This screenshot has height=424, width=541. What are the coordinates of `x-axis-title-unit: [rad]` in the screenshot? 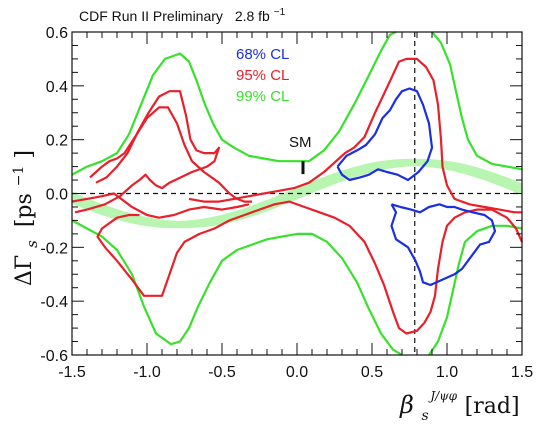 It's located at (492, 406).